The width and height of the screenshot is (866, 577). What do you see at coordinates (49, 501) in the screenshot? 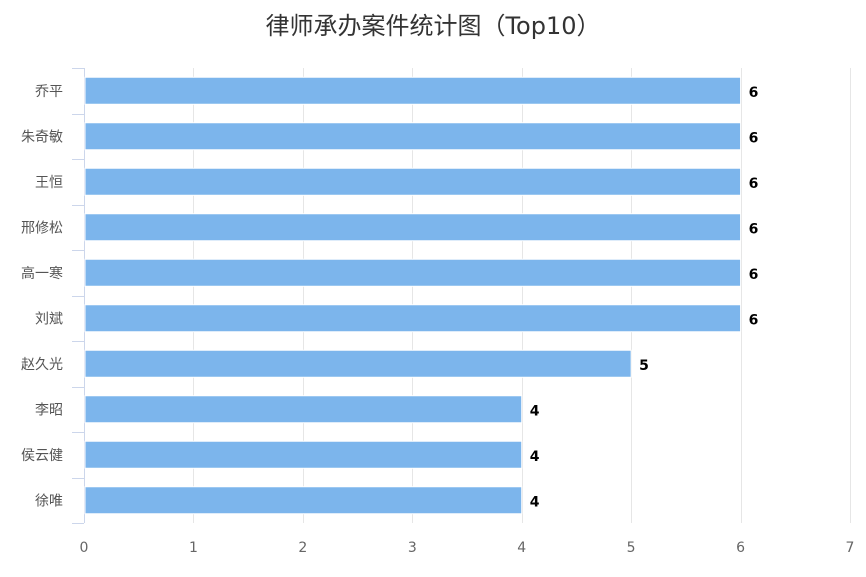
I see `y-tick-label: 徐唯` at bounding box center [49, 501].